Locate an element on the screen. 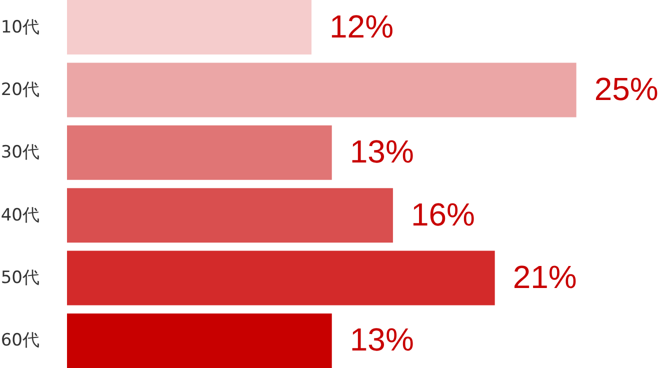  data-label: 21% is located at coordinates (544, 277).